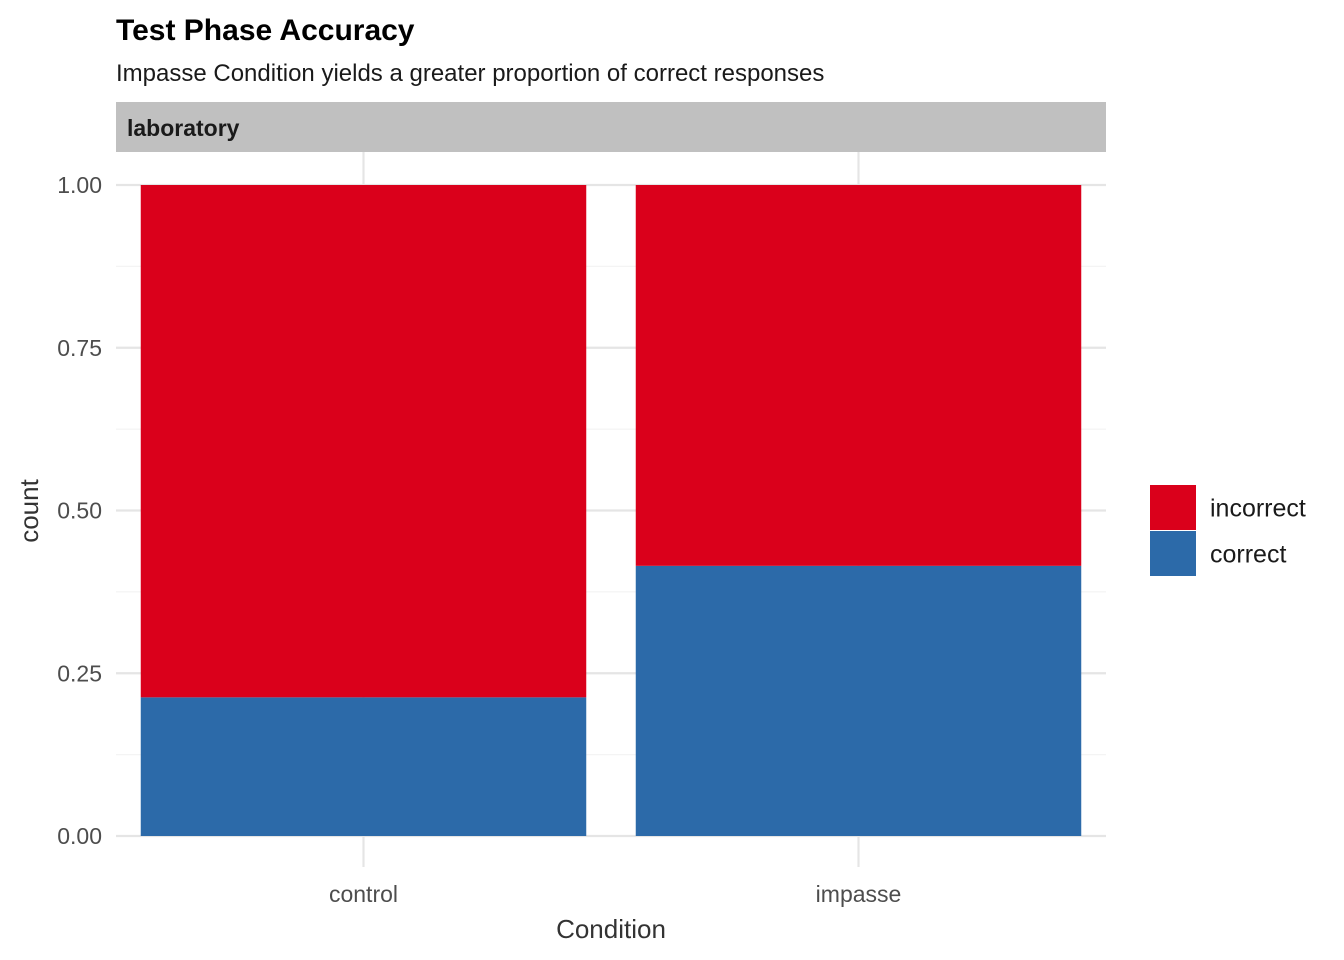  Describe the element at coordinates (79, 348) in the screenshot. I see `y-tick-label: 0.75` at that location.